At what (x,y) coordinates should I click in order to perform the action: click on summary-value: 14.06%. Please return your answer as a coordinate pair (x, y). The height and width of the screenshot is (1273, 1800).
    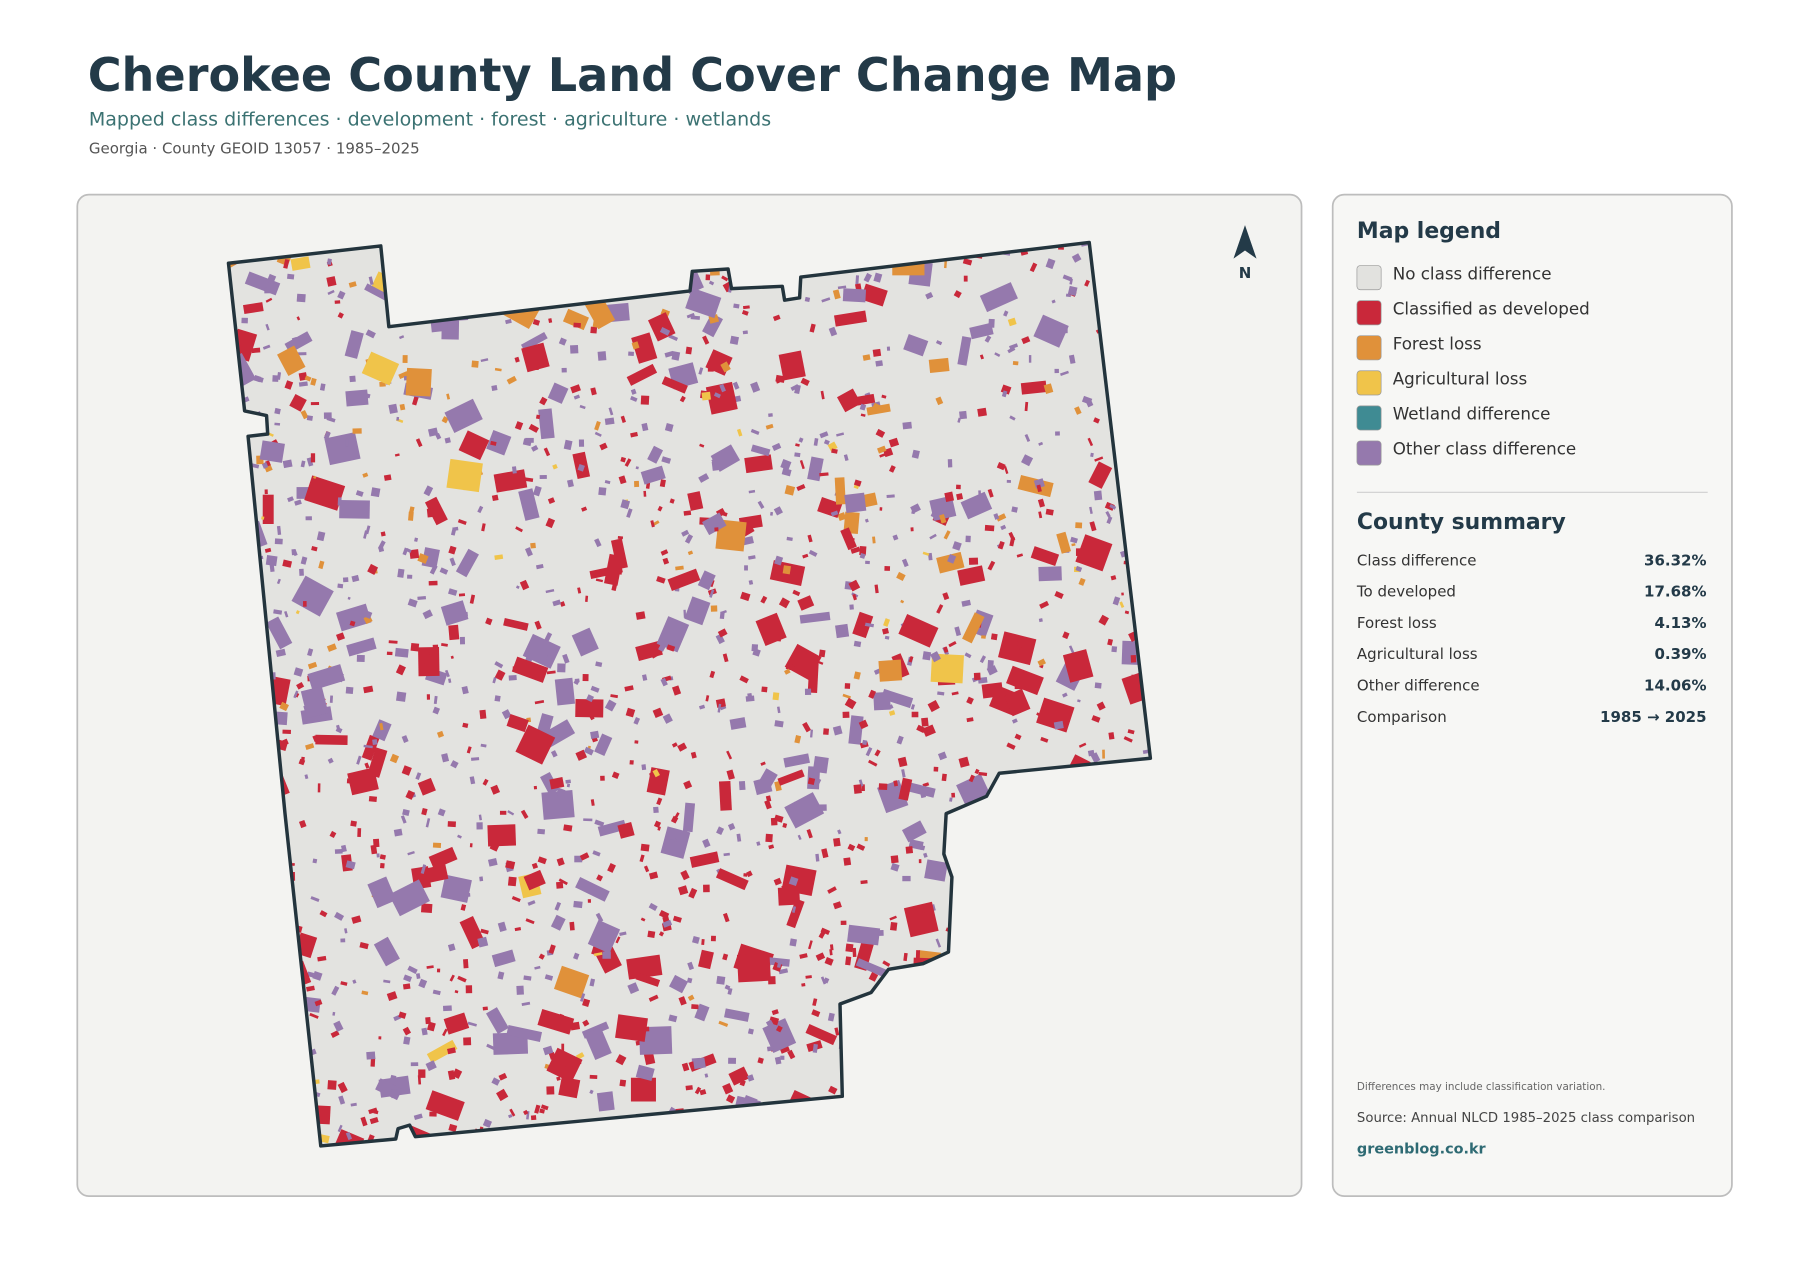
    Looking at the image, I should click on (1675, 686).